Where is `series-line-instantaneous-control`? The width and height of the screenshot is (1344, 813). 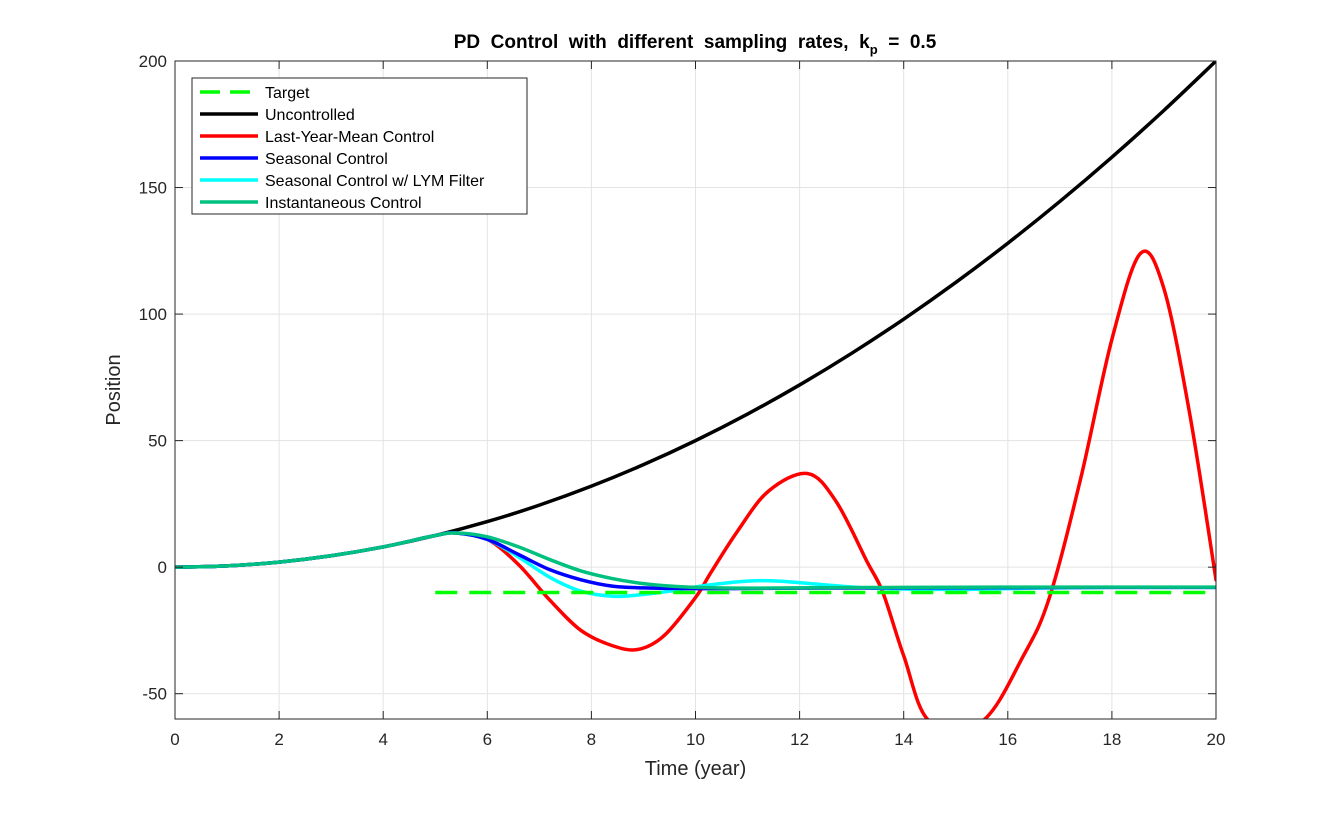 series-line-instantaneous-control is located at coordinates (695, 560).